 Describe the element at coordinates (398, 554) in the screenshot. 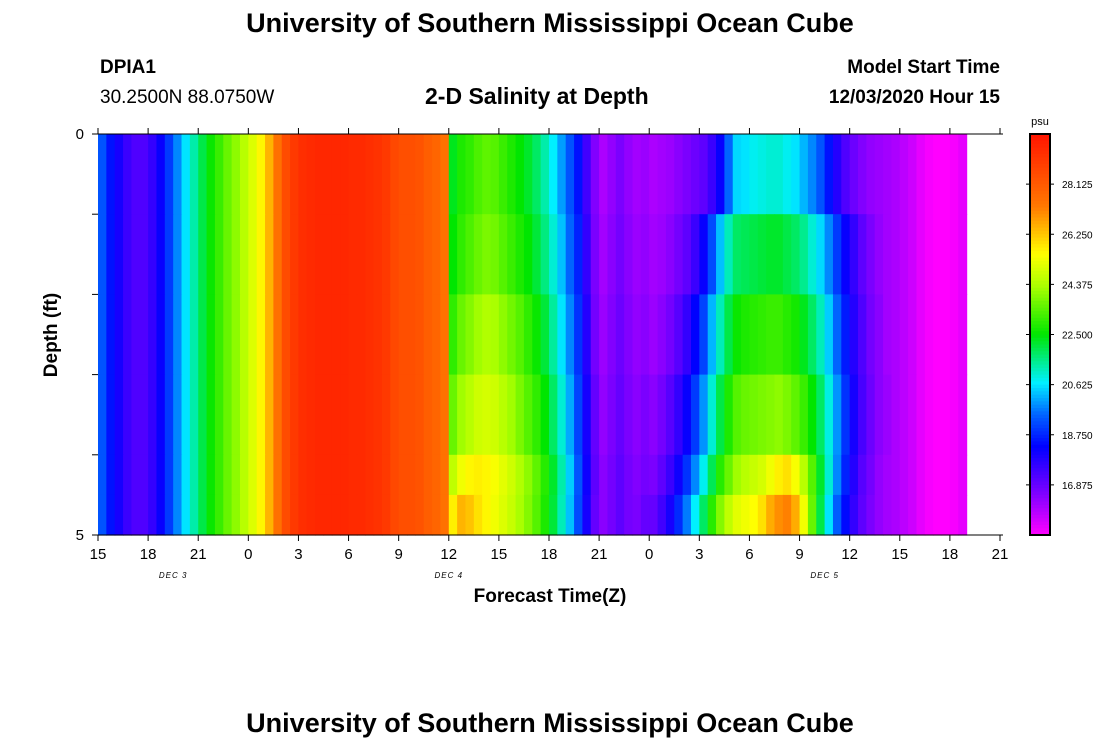

I see `x-tick-label: 9` at that location.